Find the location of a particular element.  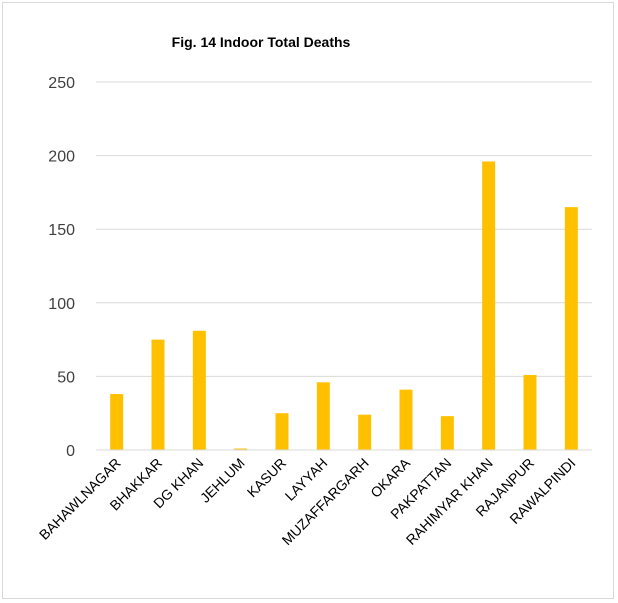

y-tick-label: 100 is located at coordinates (61, 304).